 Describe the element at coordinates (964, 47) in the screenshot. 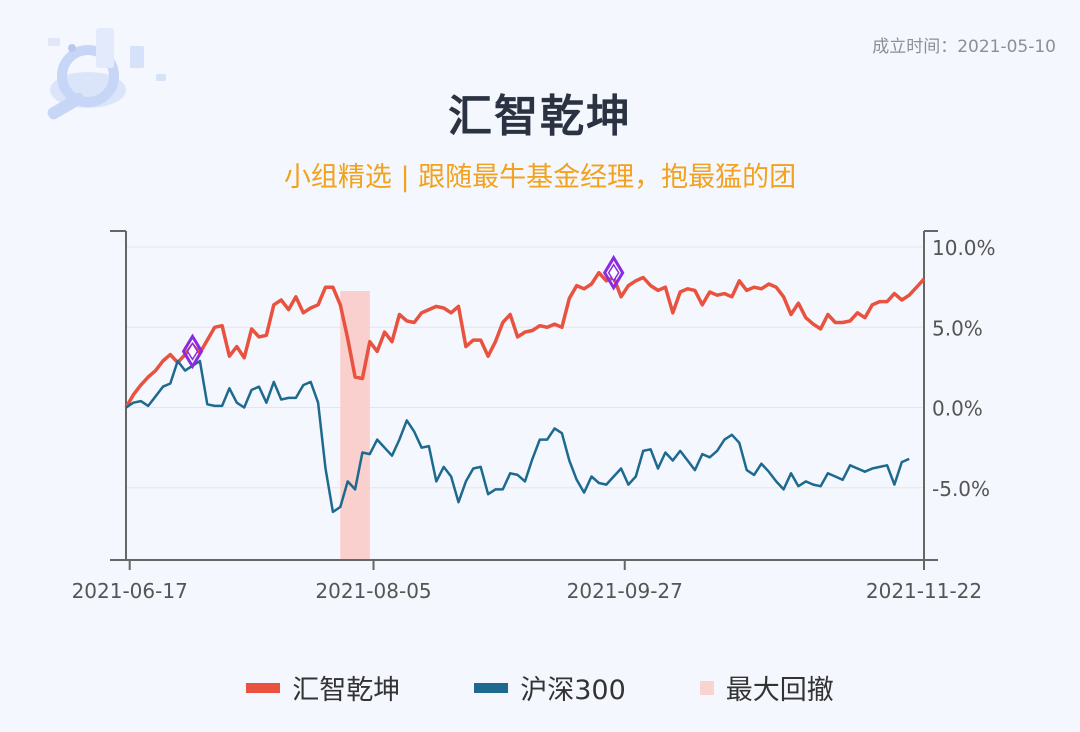

I see `established-date: 成立时间：2021-05-10` at that location.